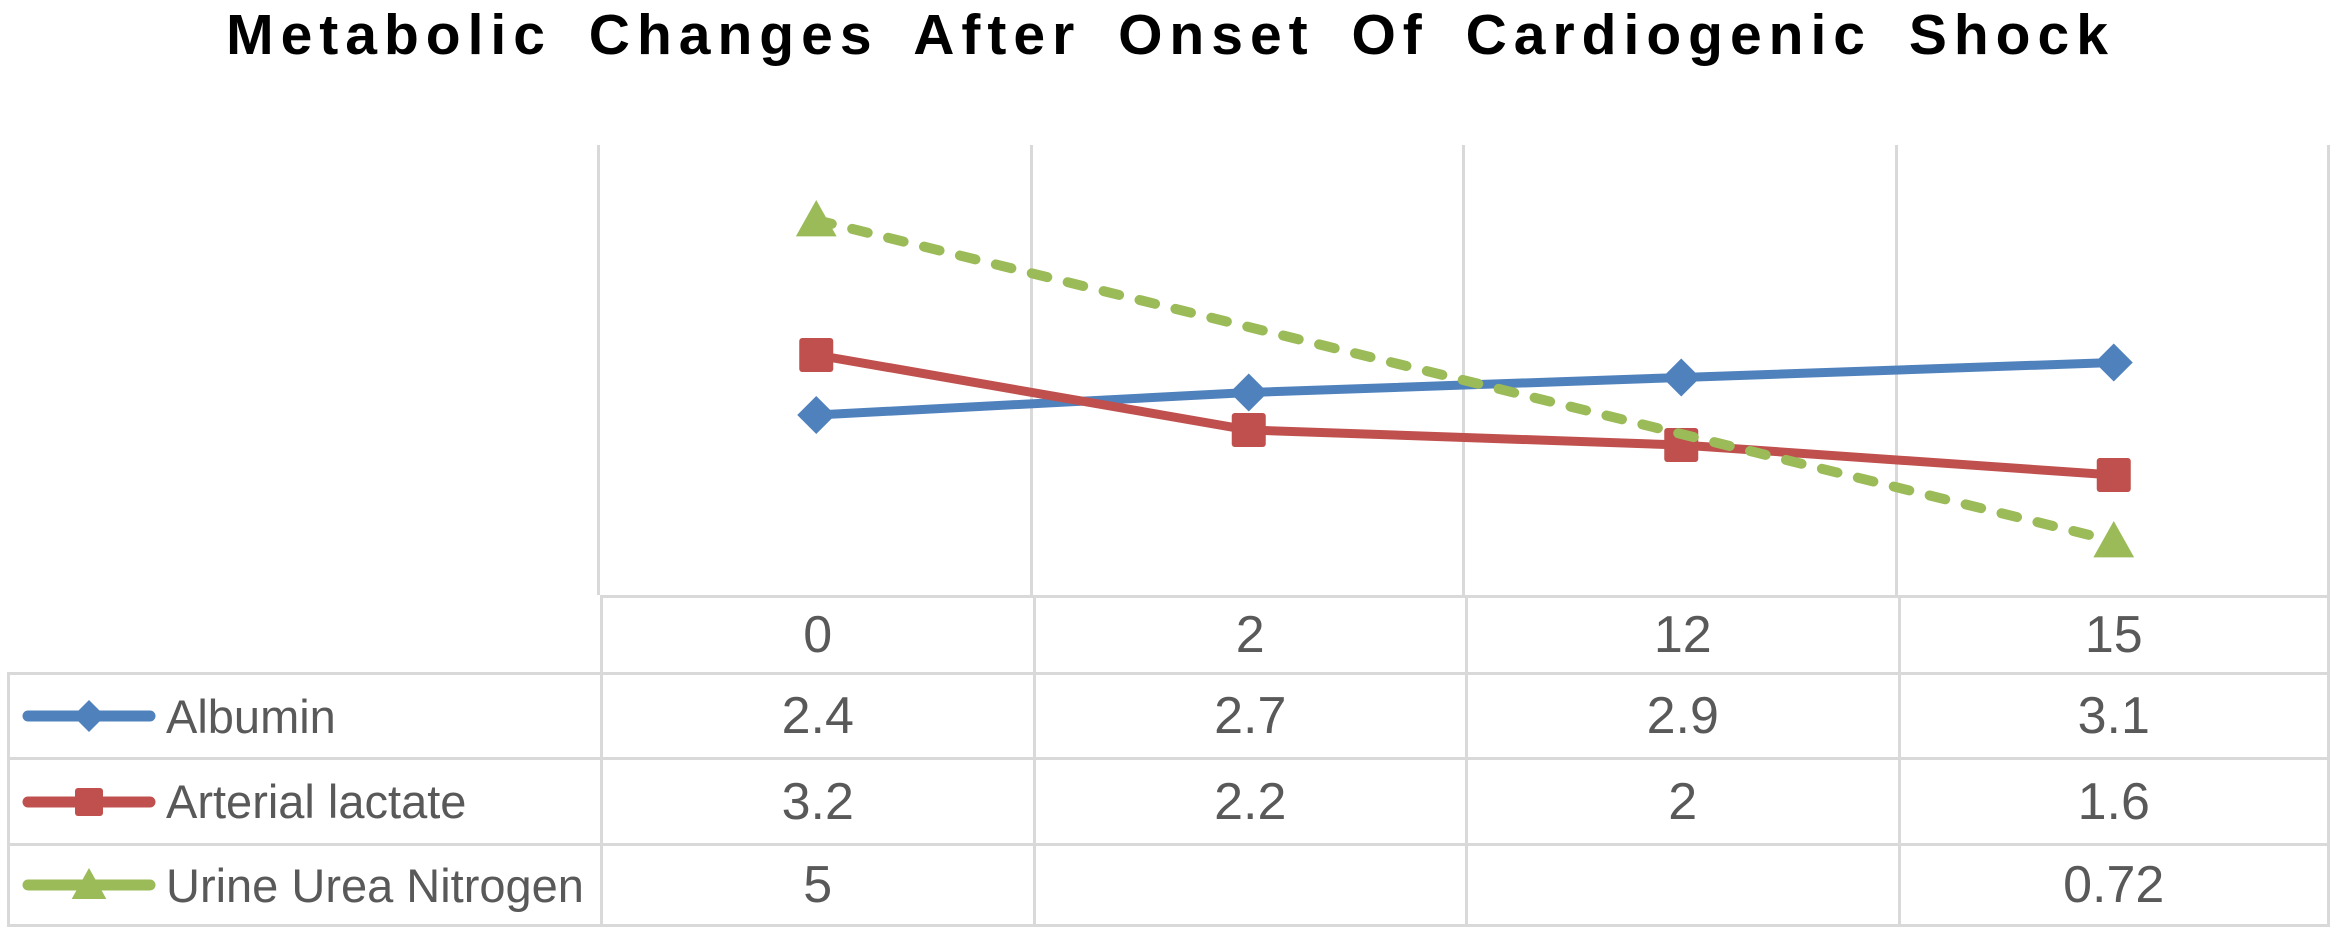  Describe the element at coordinates (816, 885) in the screenshot. I see `table-cell: 5` at that location.